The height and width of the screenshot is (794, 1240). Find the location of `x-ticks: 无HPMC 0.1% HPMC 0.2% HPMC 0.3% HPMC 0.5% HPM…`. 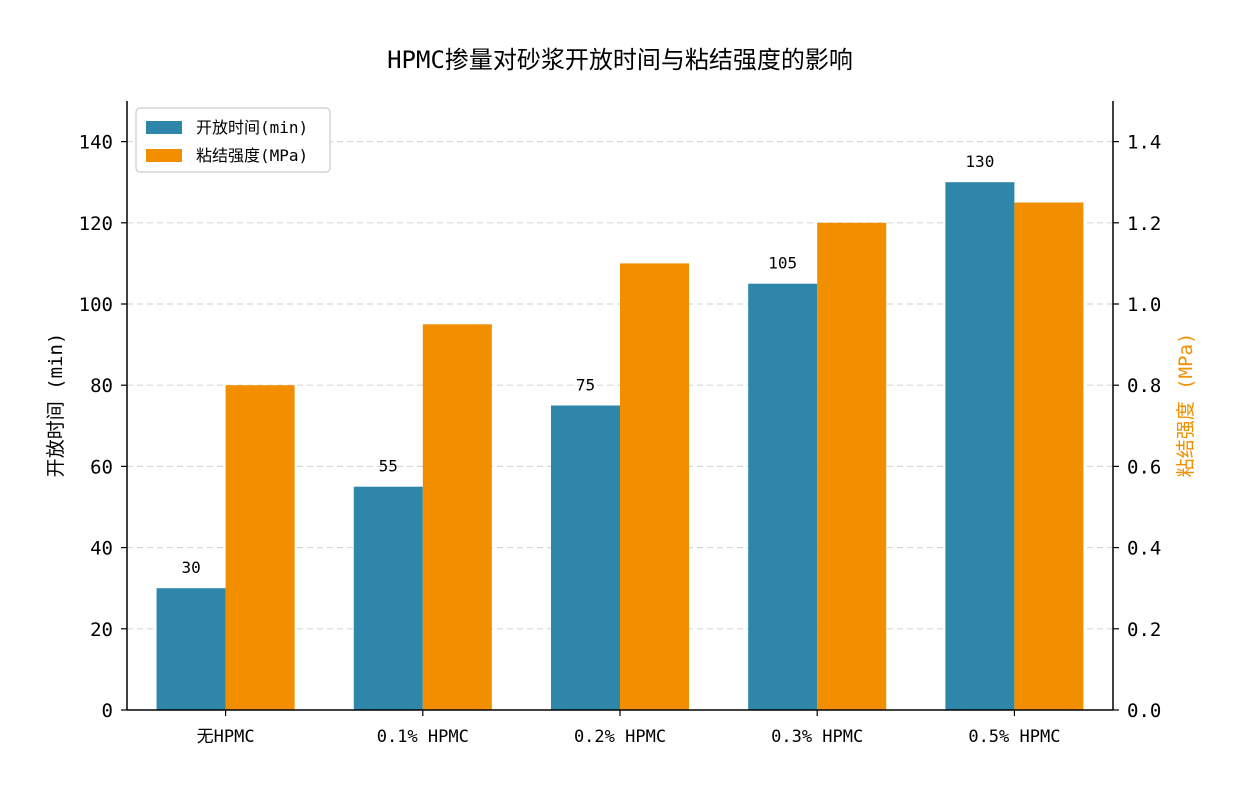

x-ticks: 无HPMC 0.1% HPMC 0.2% HPMC 0.3% HPMC 0.5% HPM… is located at coordinates (628, 728).